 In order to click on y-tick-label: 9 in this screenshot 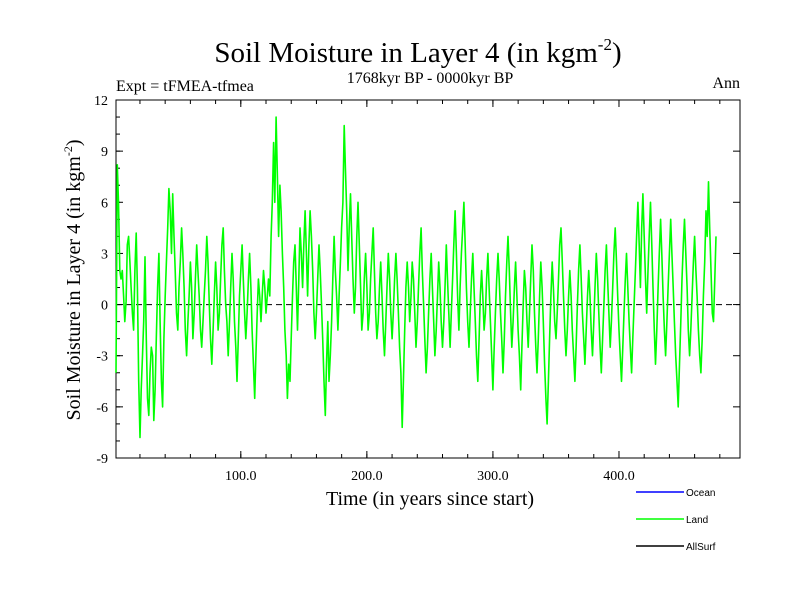, I will do `click(104, 152)`.